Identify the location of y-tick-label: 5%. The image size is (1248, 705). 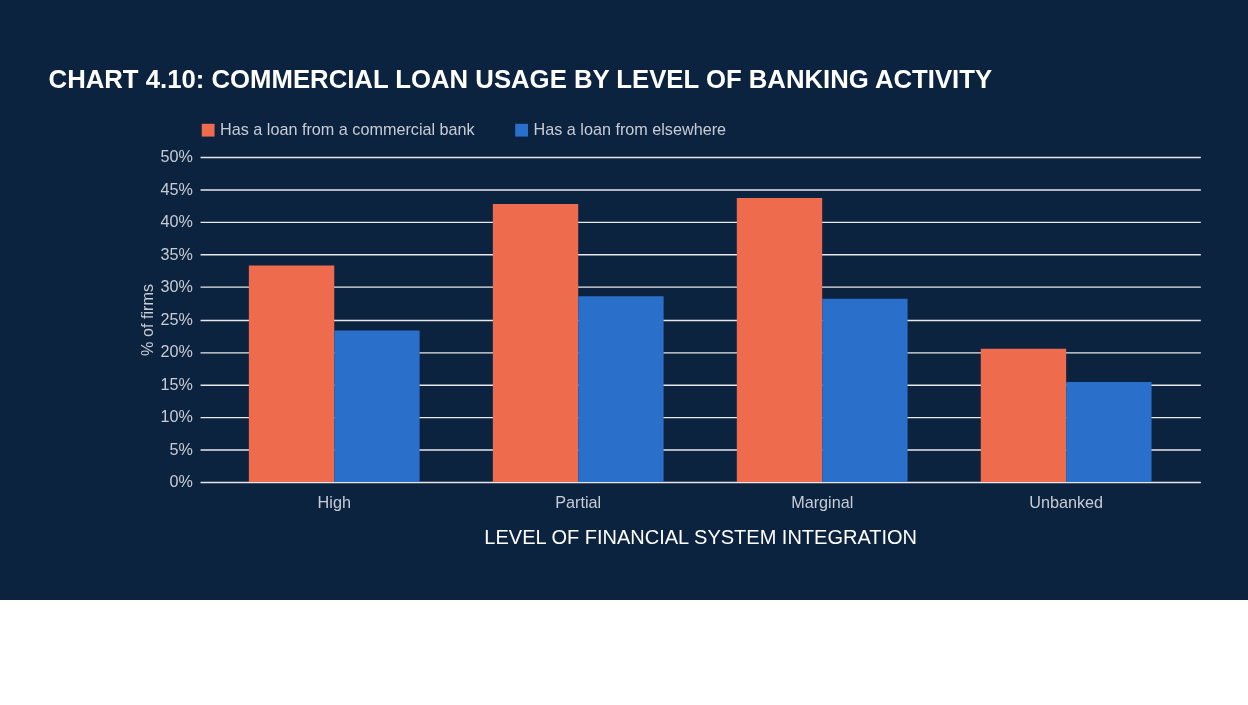
(181, 448).